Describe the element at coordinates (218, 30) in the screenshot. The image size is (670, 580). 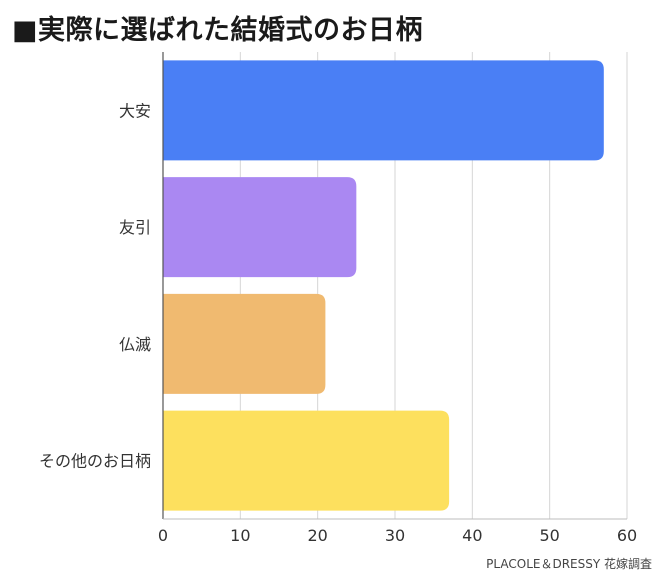
I see `chart-title: ■実際に選ばれた結婚式のお日柄` at that location.